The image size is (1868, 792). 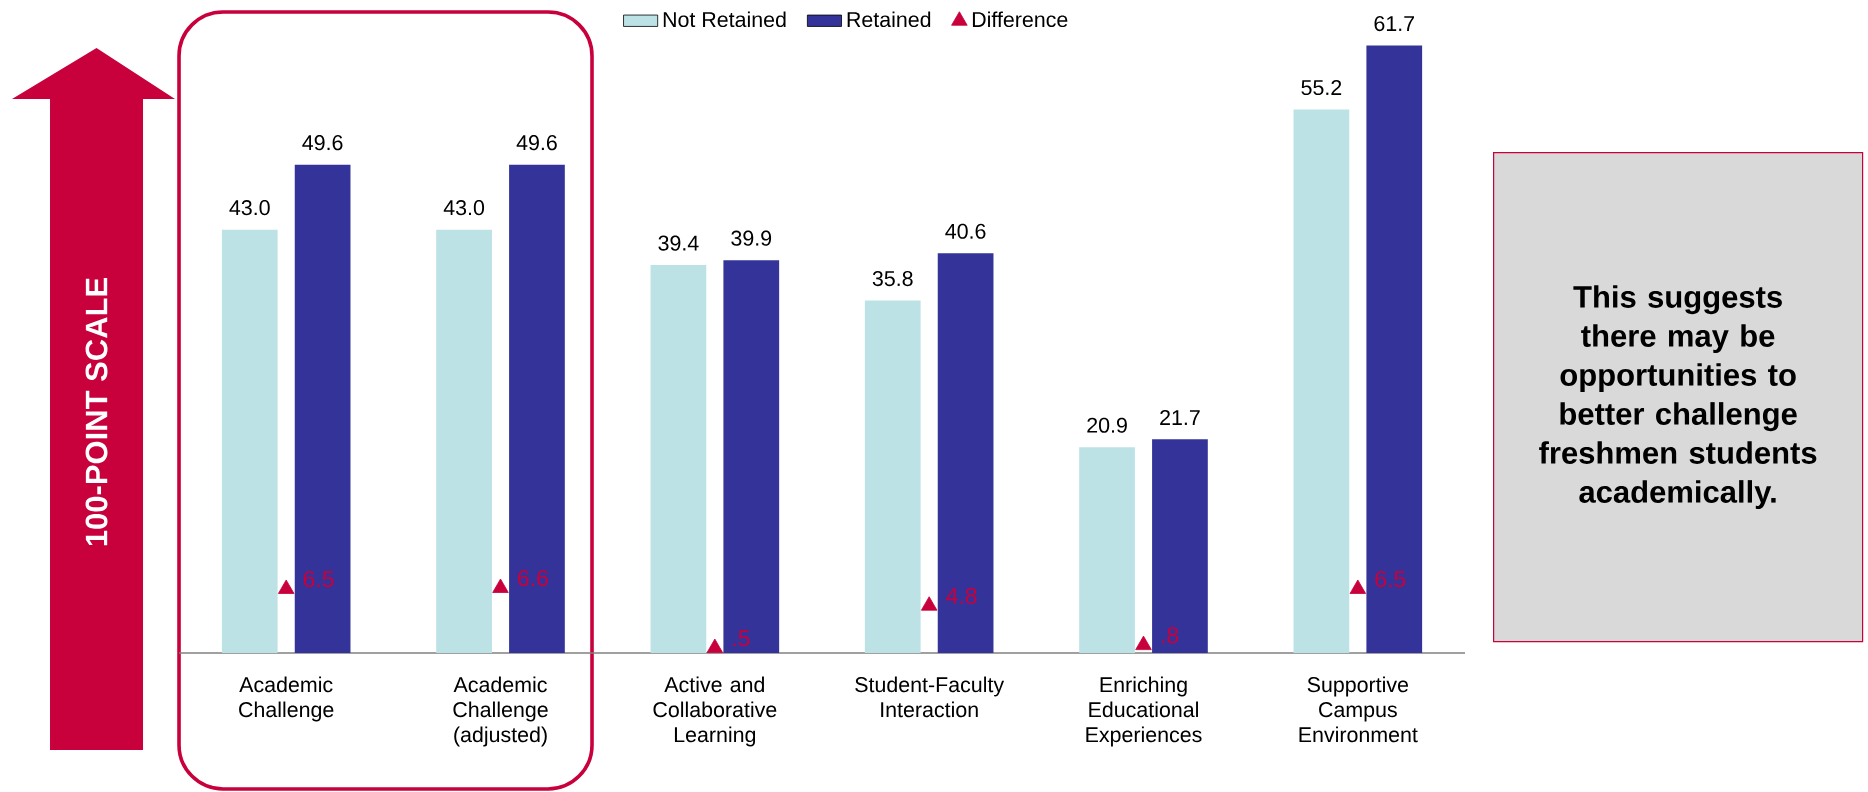 What do you see at coordinates (892, 278) in the screenshot?
I see `data-label: 35.8` at bounding box center [892, 278].